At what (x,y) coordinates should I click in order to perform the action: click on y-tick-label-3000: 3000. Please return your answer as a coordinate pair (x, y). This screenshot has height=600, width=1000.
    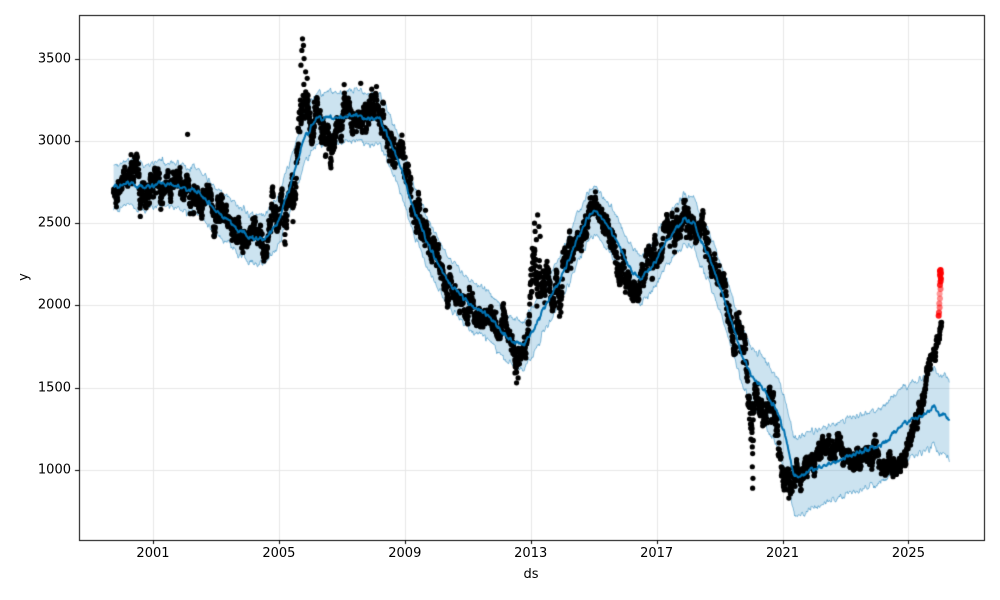
    Looking at the image, I should click on (54, 141).